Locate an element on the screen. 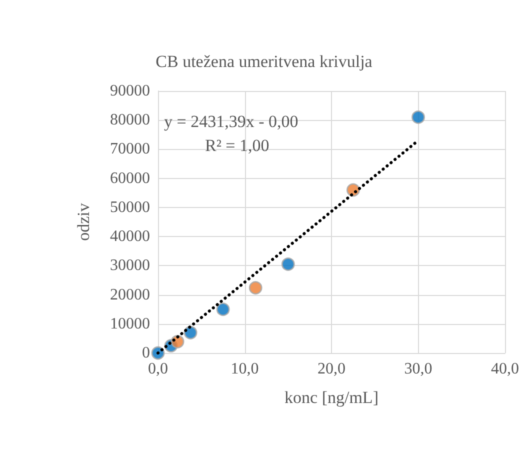 Image resolution: width=528 pixels, height=458 pixels. y-tick-label: 0 is located at coordinates (146, 353).